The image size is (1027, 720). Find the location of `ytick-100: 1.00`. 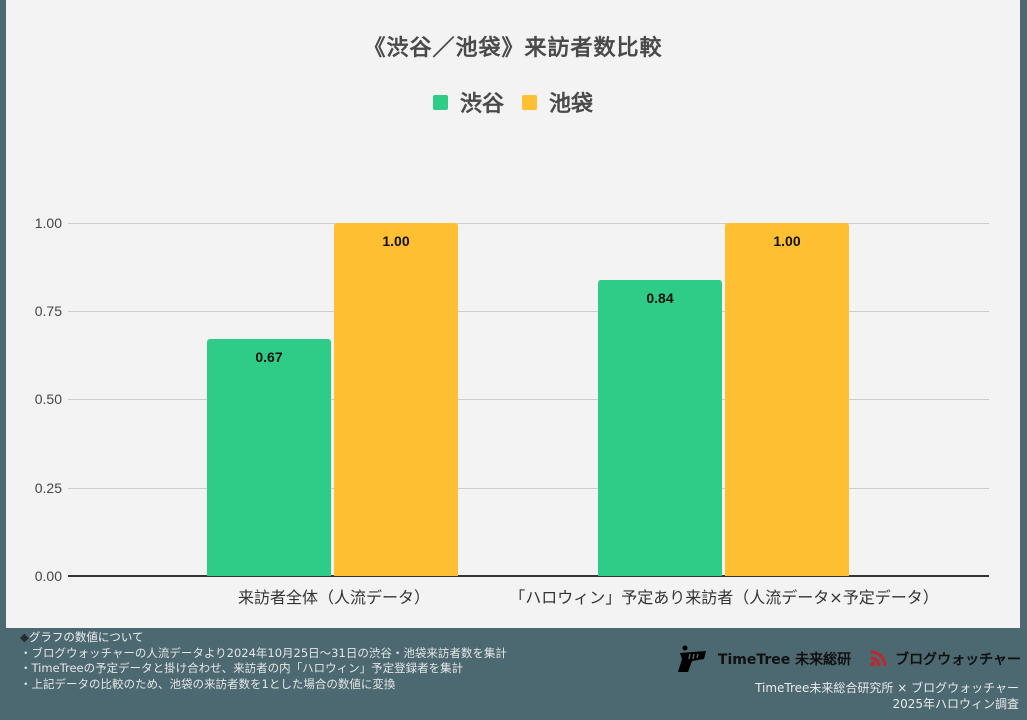

ytick-100: 1.00 is located at coordinates (48, 223).